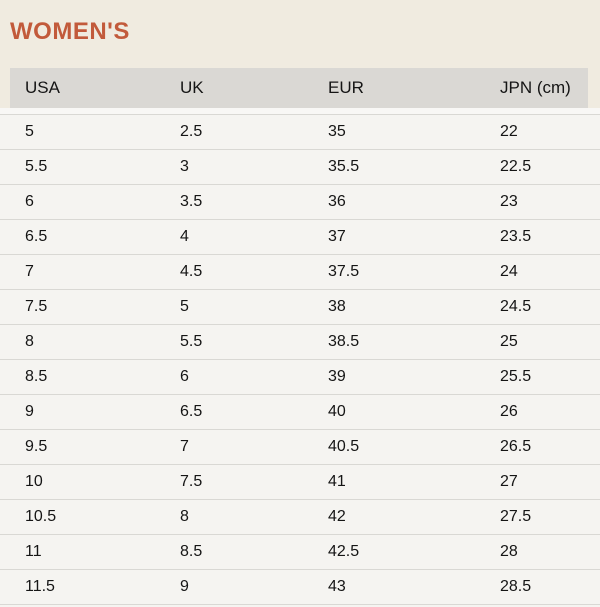  What do you see at coordinates (300, 551) in the screenshot?
I see `table-row: 11 8.5 42.5 28` at bounding box center [300, 551].